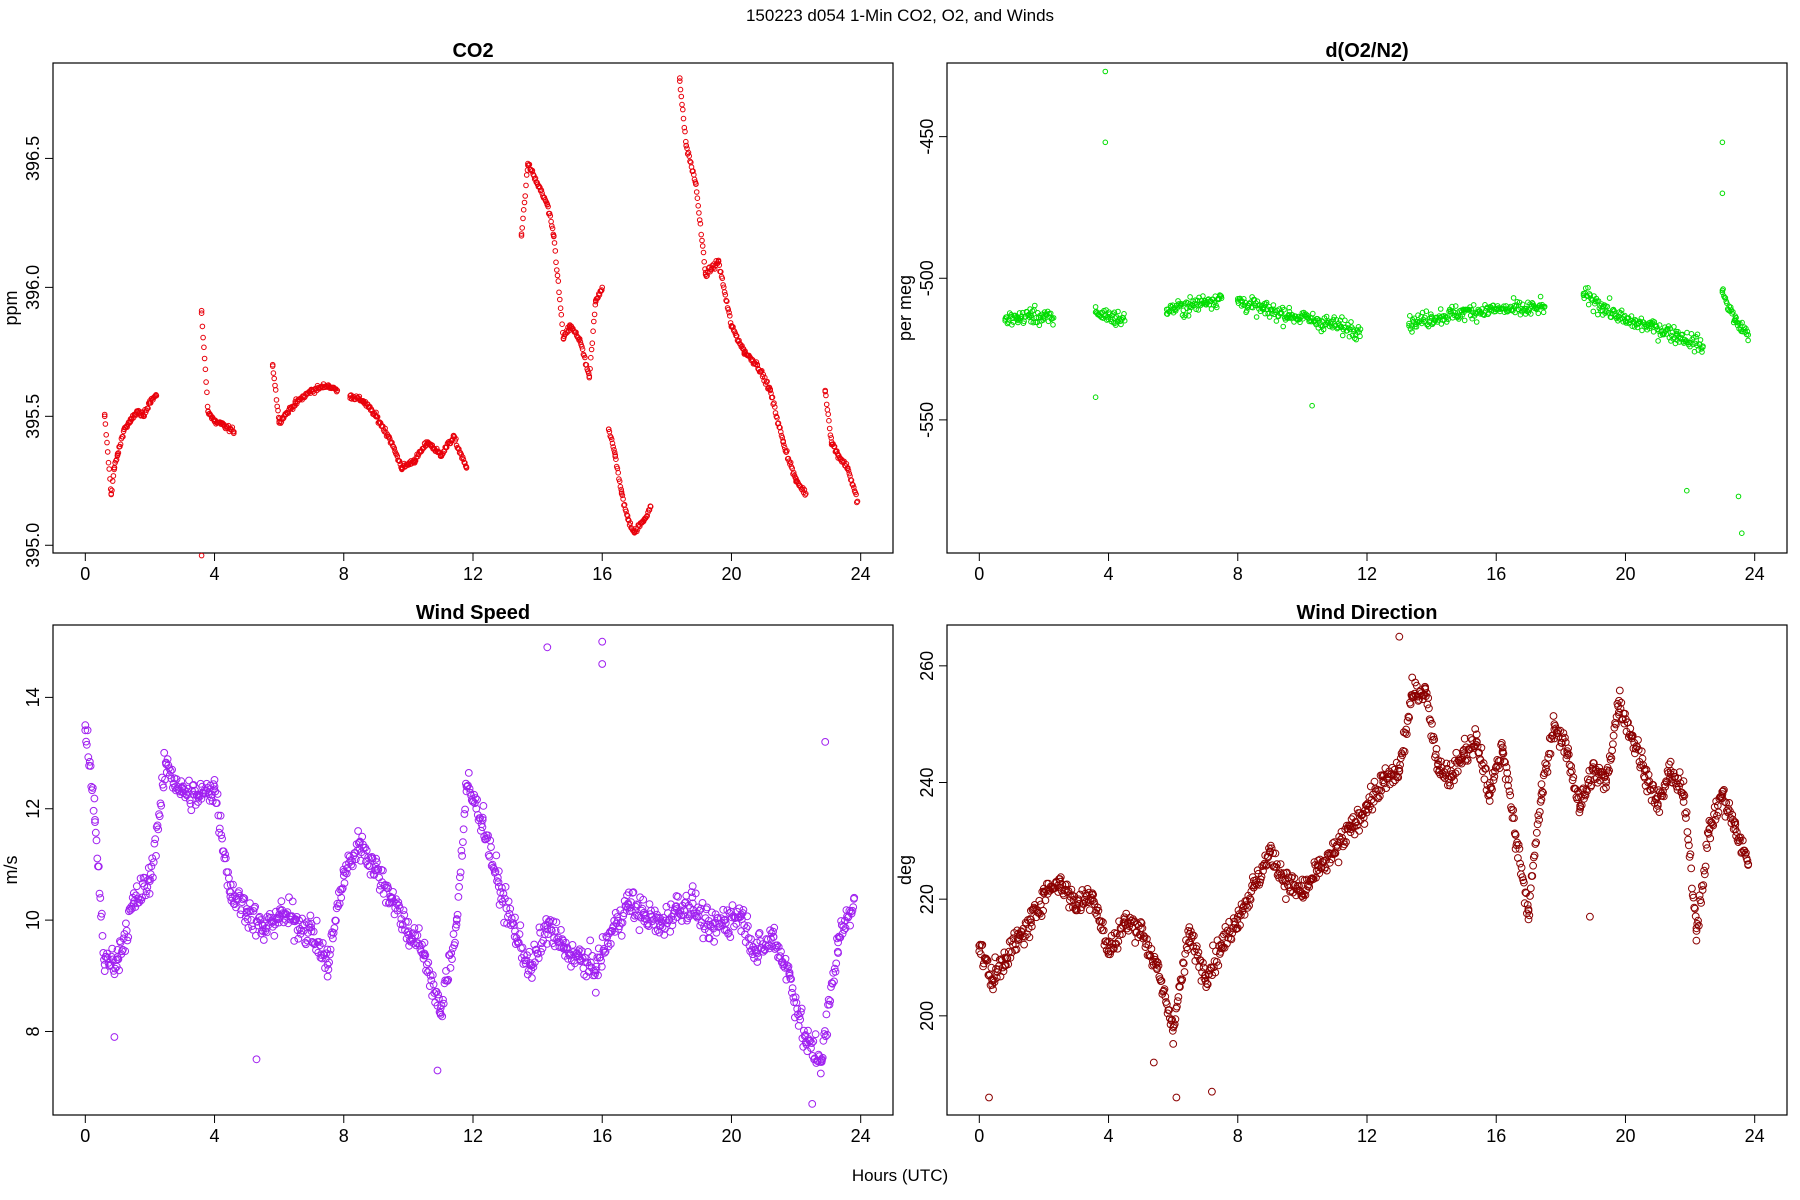 Image resolution: width=1800 pixels, height=1200 pixels. I want to click on o2n2-xtick-label: 12, so click(1367, 574).